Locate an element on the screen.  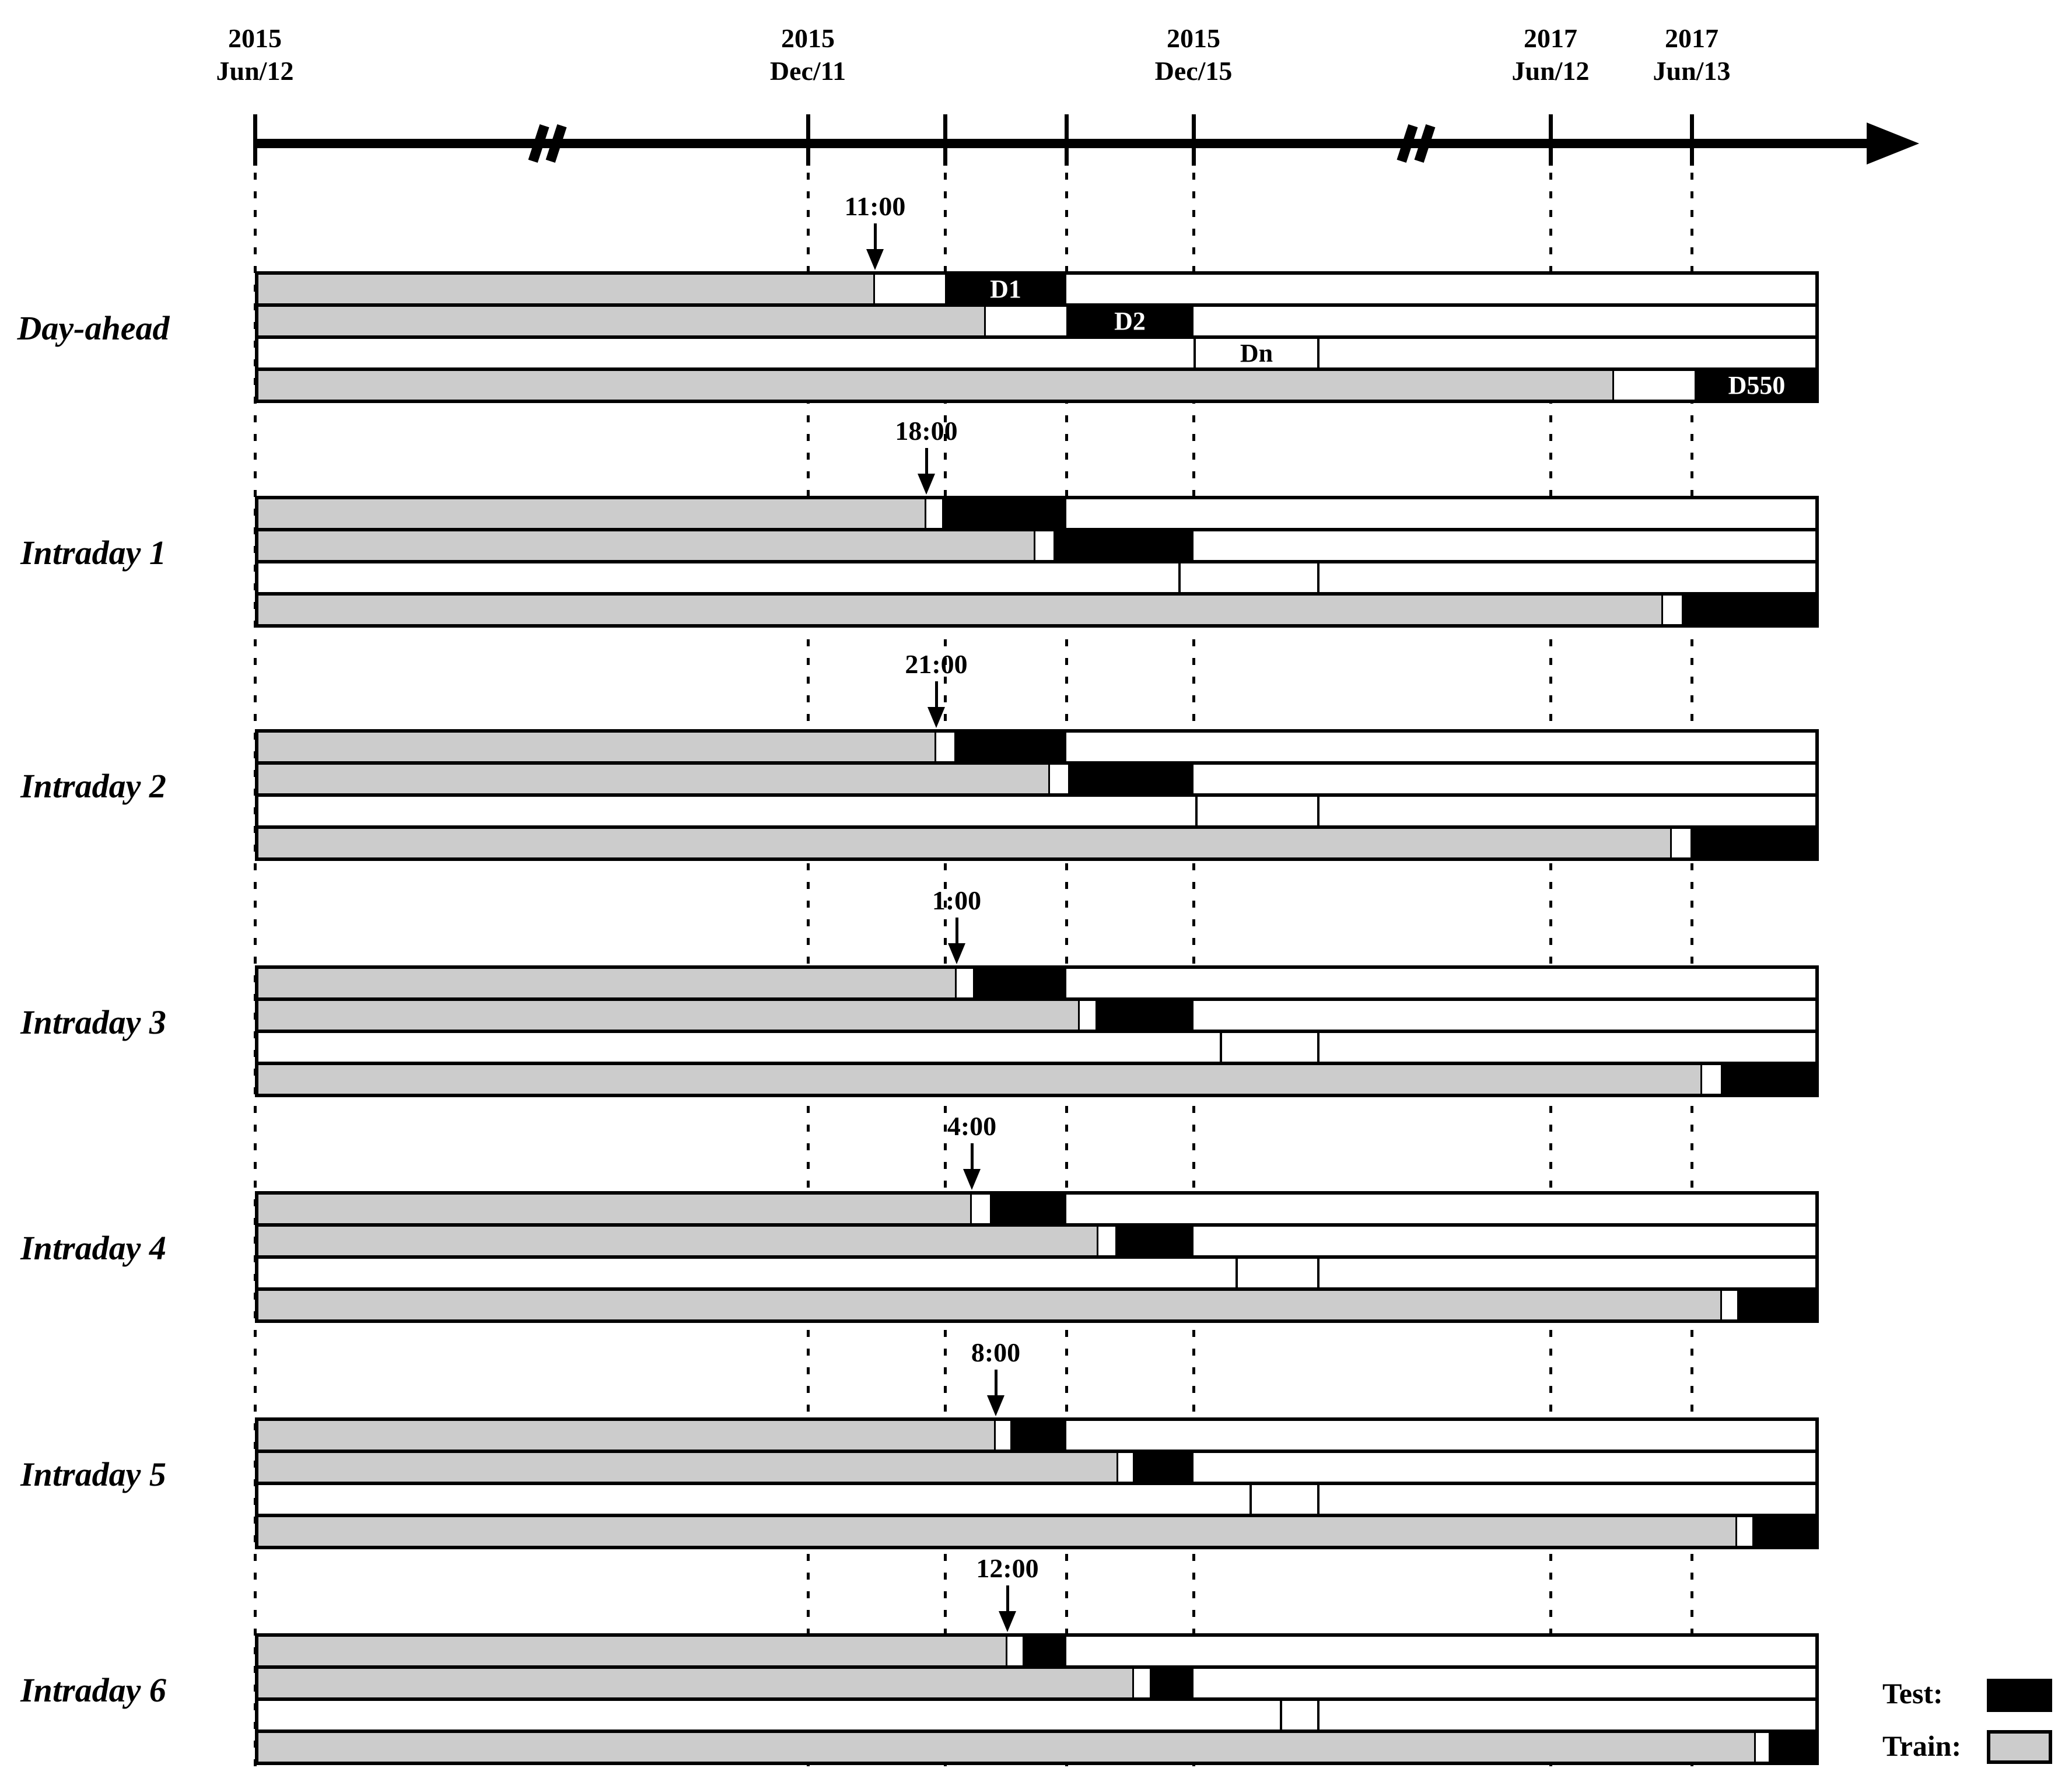
time-axis-line is located at coordinates (1061, 143).